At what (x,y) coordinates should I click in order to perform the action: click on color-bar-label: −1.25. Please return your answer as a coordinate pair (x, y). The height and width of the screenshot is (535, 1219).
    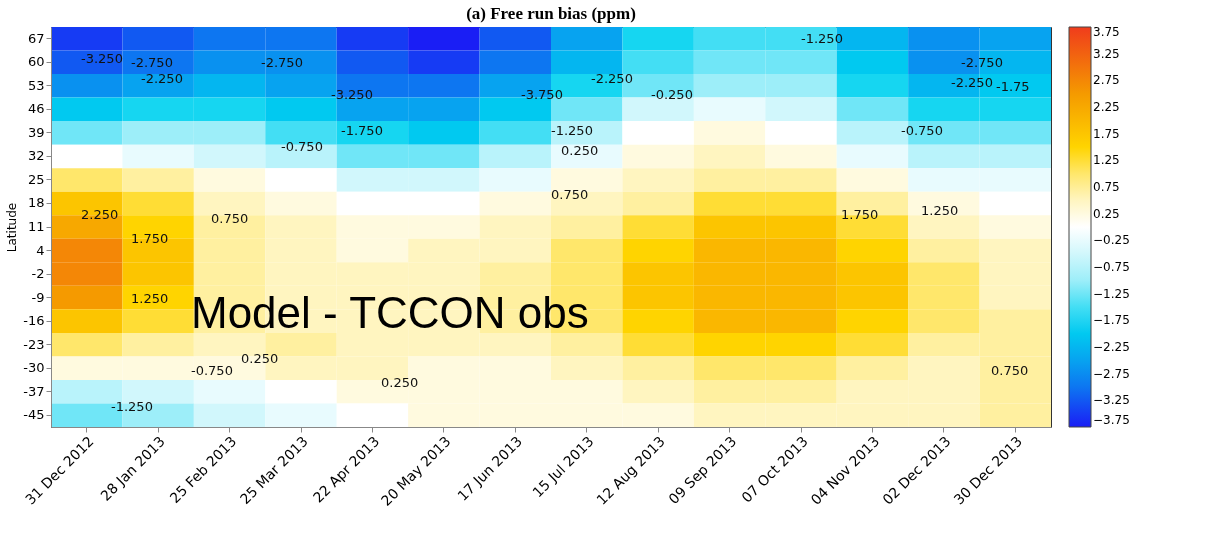
    Looking at the image, I should click on (1111, 293).